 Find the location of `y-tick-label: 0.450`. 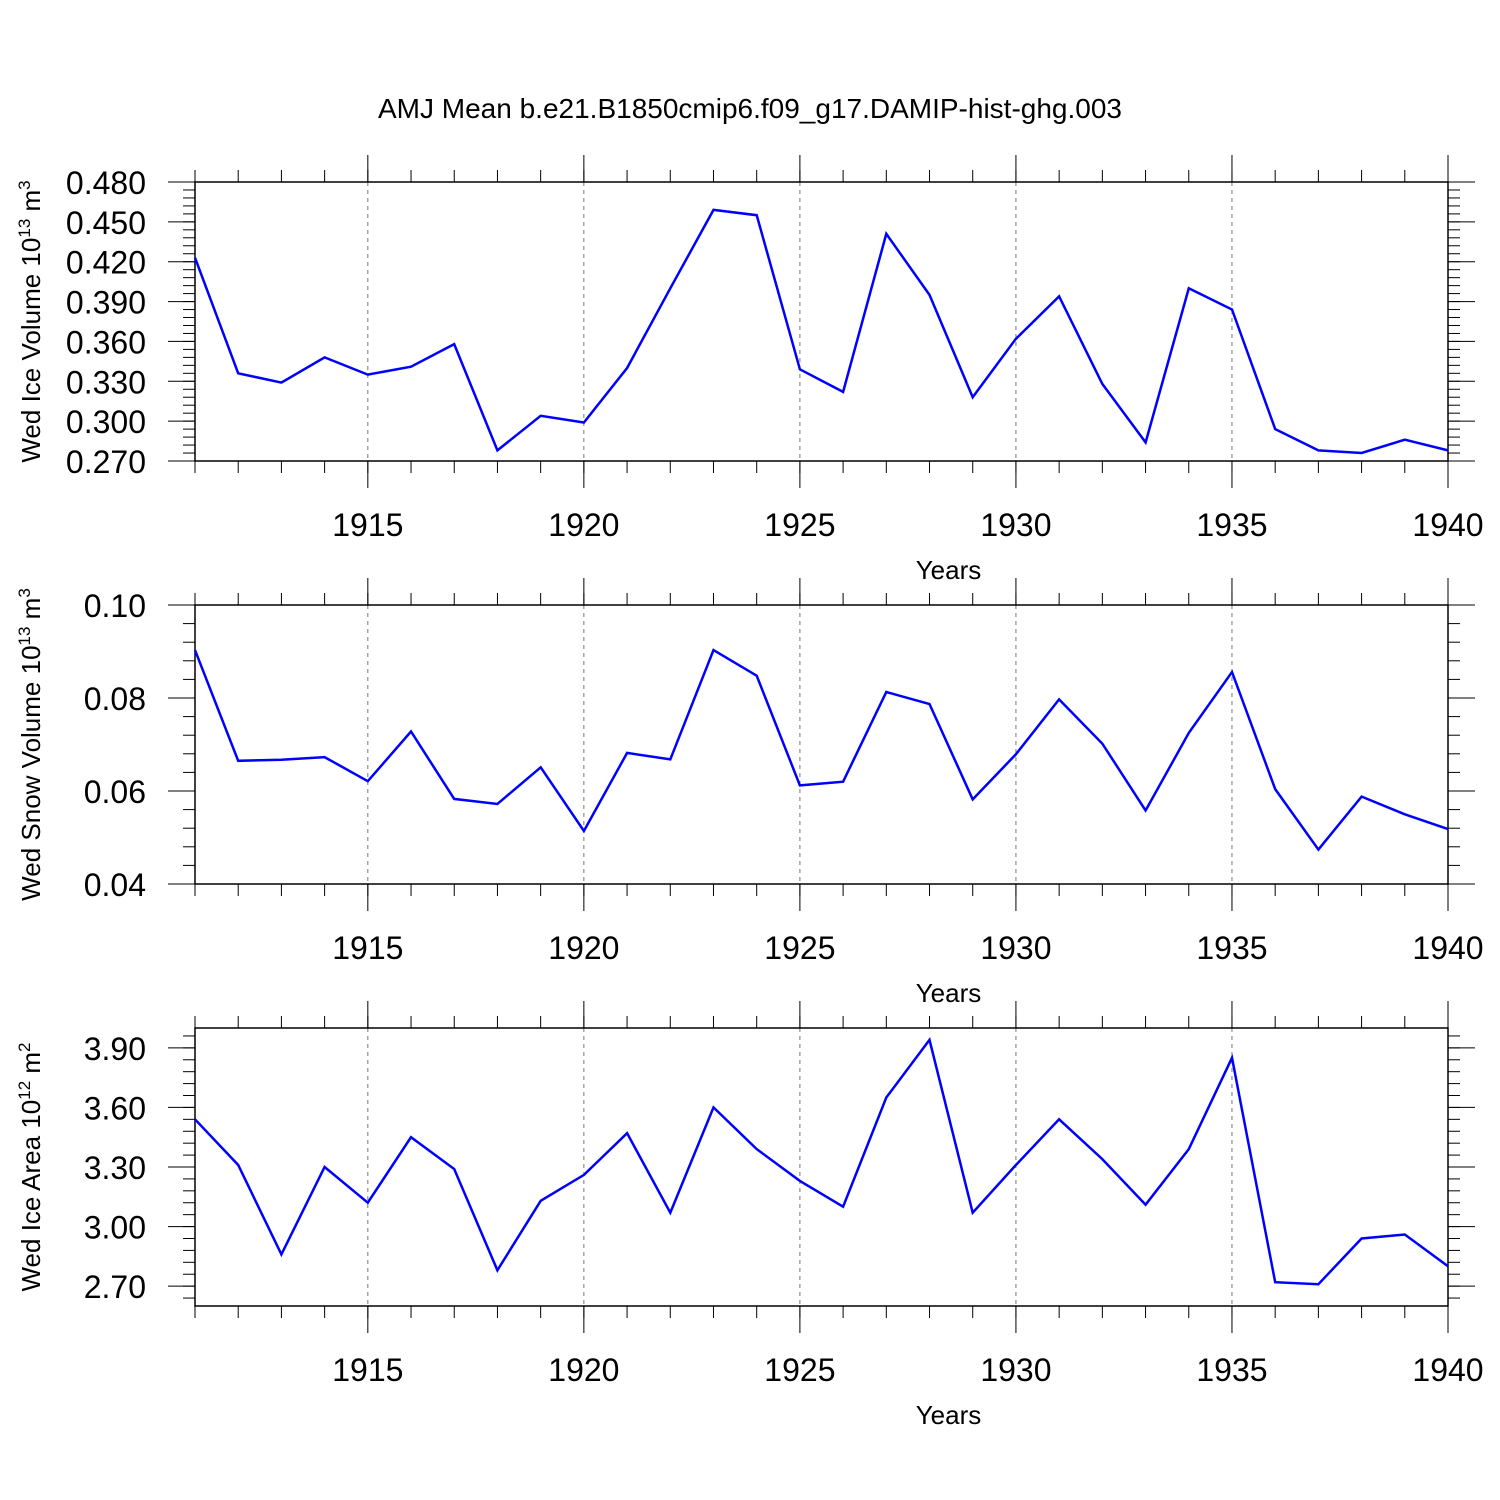

y-tick-label: 0.450 is located at coordinates (106, 223).